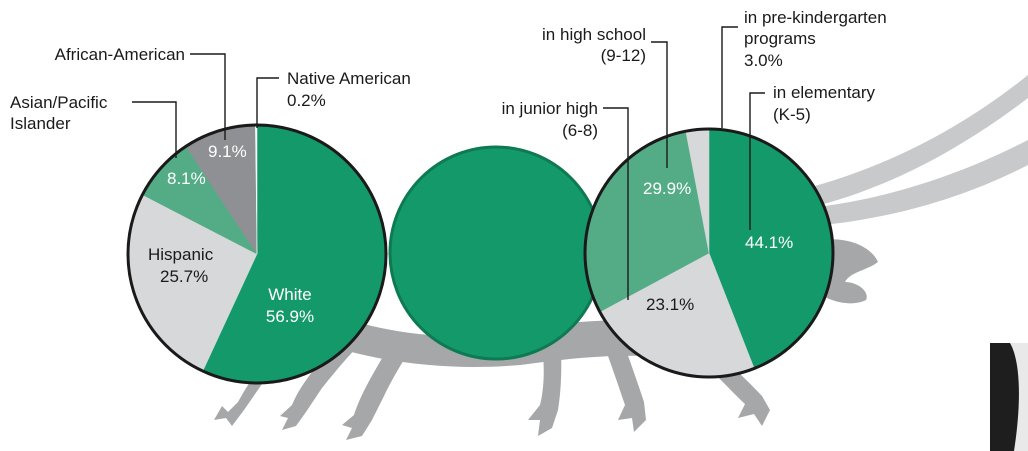 The image size is (1028, 451). I want to click on label-asian-line2: Islander, so click(40, 123).